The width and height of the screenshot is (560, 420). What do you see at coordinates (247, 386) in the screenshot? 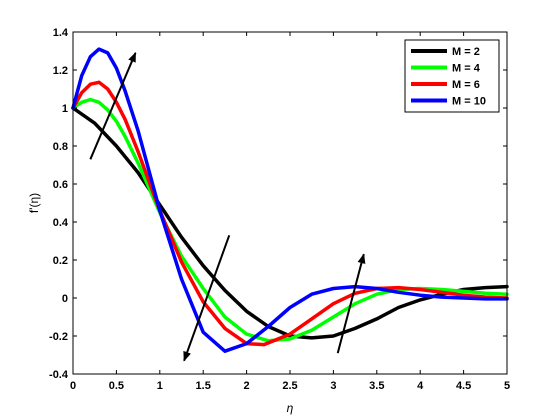
I see `x-tick-label: 2` at bounding box center [247, 386].